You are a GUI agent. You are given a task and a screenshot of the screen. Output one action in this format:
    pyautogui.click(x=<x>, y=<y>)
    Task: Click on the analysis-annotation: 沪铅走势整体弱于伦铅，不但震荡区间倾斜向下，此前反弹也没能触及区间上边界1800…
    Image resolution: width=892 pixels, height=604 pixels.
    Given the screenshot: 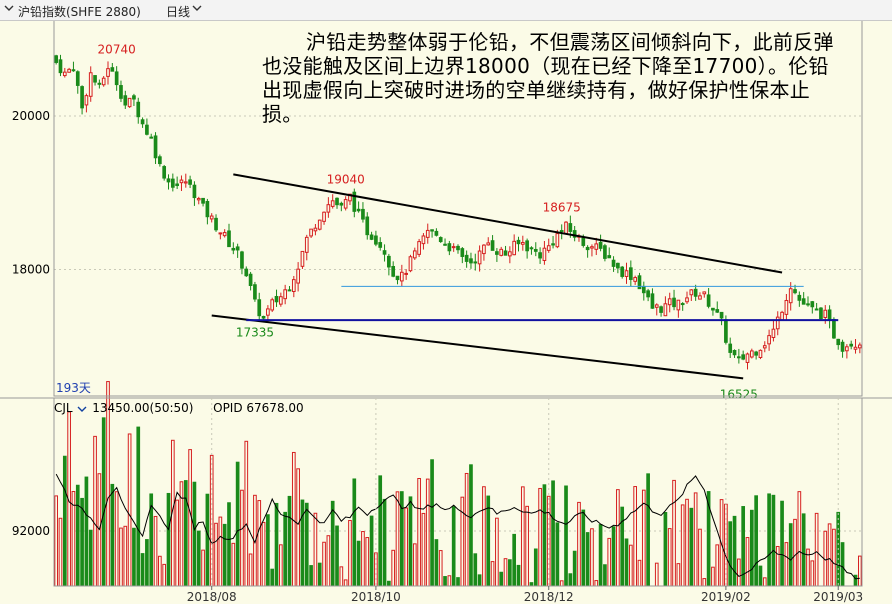 What is the action you would take?
    pyautogui.click(x=548, y=78)
    